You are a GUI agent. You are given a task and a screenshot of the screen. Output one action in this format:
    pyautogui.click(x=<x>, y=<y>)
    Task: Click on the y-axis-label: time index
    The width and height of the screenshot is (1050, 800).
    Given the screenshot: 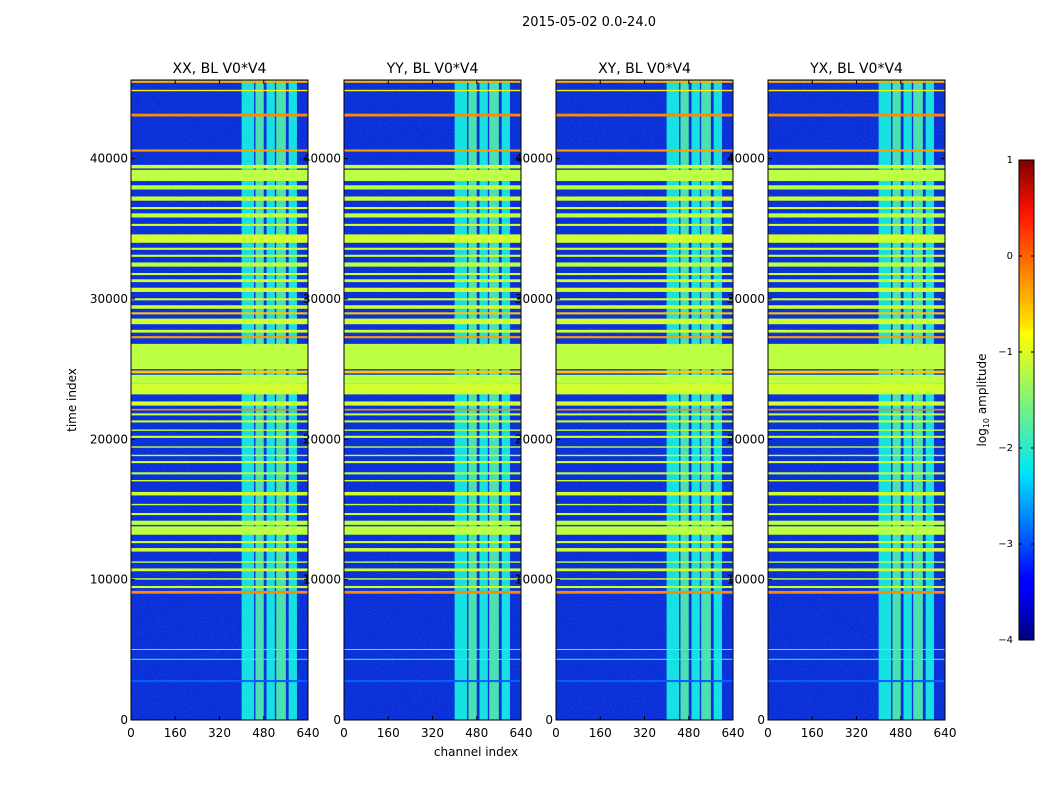 What is the action you would take?
    pyautogui.click(x=72, y=400)
    